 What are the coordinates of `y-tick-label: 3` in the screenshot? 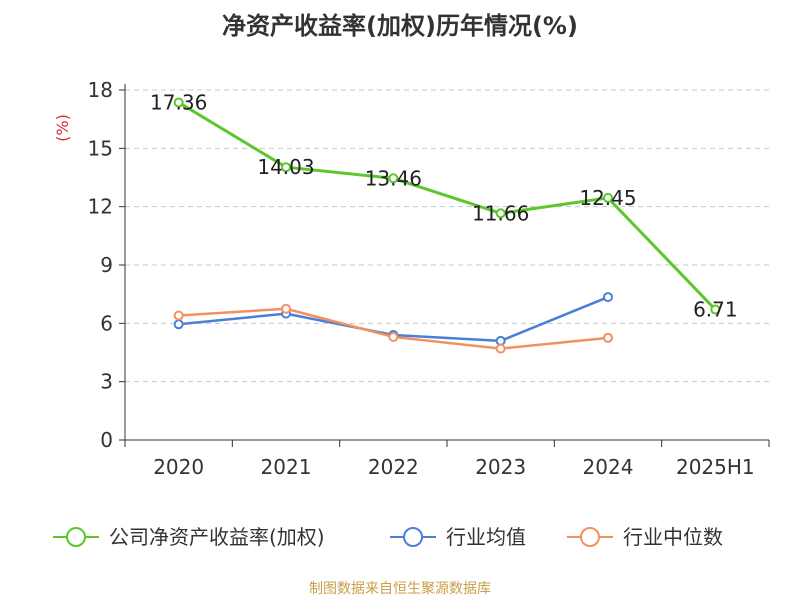 It's located at (106, 382).